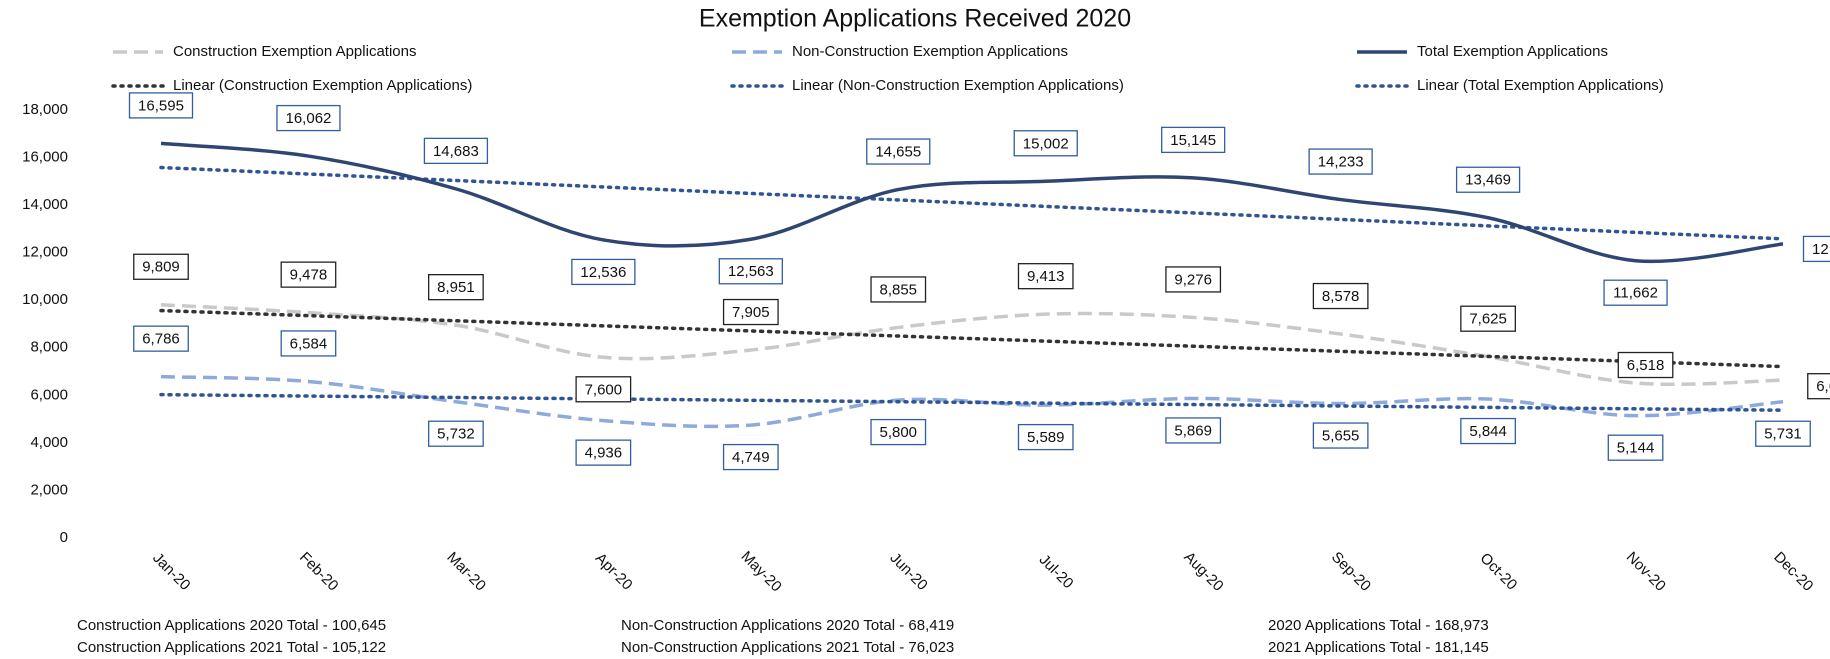 The image size is (1830, 659). What do you see at coordinates (614, 572) in the screenshot?
I see `x-tick-label: Apr-20` at bounding box center [614, 572].